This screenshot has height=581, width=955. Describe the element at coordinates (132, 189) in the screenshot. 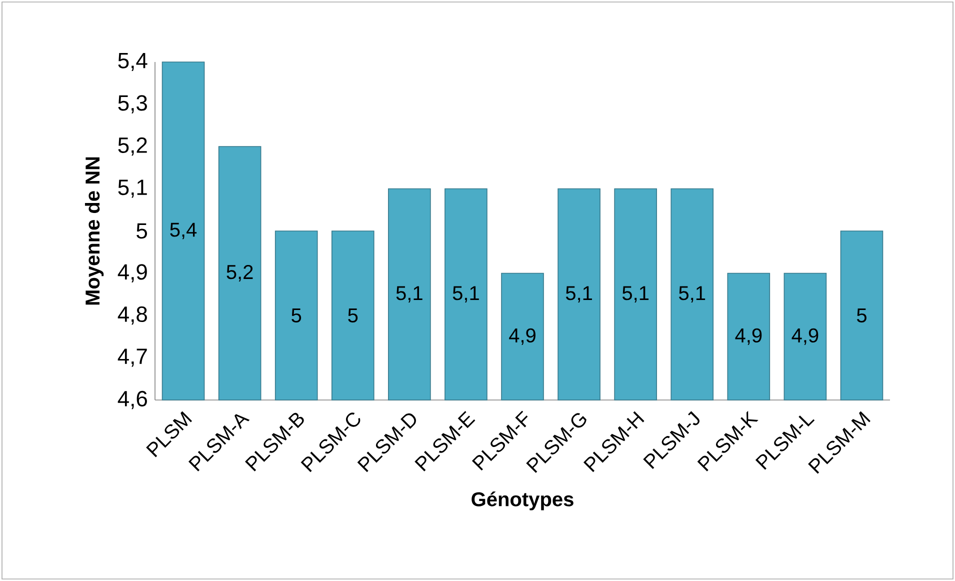

I see `y-tick-label: 5,1` at that location.